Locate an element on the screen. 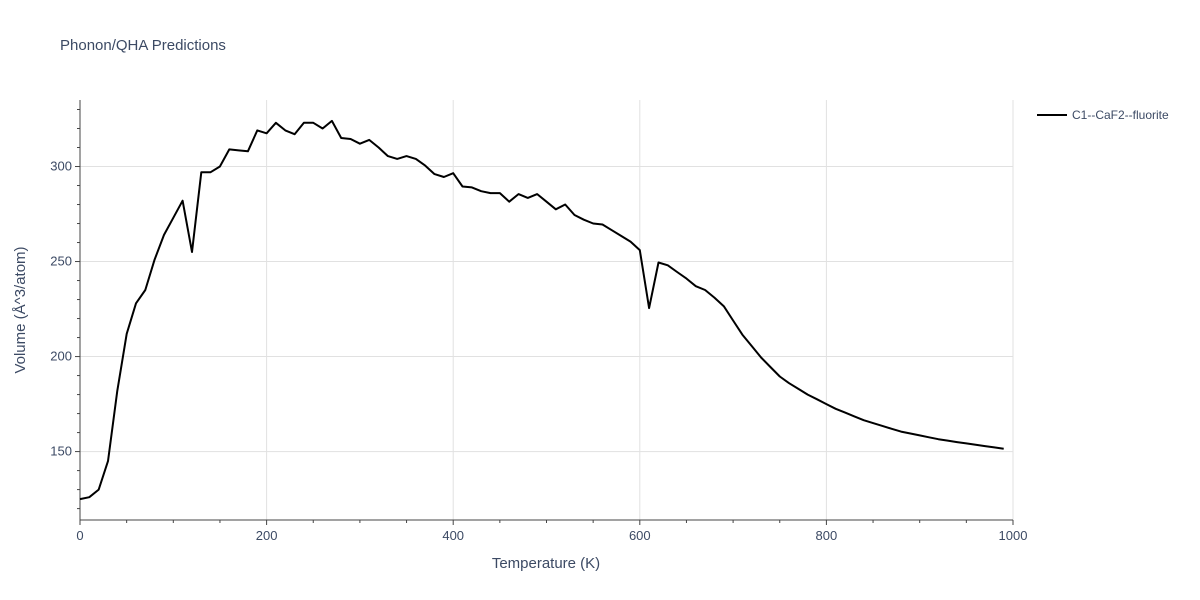 The image size is (1200, 600). y-tick-label: 250 is located at coordinates (61, 261).